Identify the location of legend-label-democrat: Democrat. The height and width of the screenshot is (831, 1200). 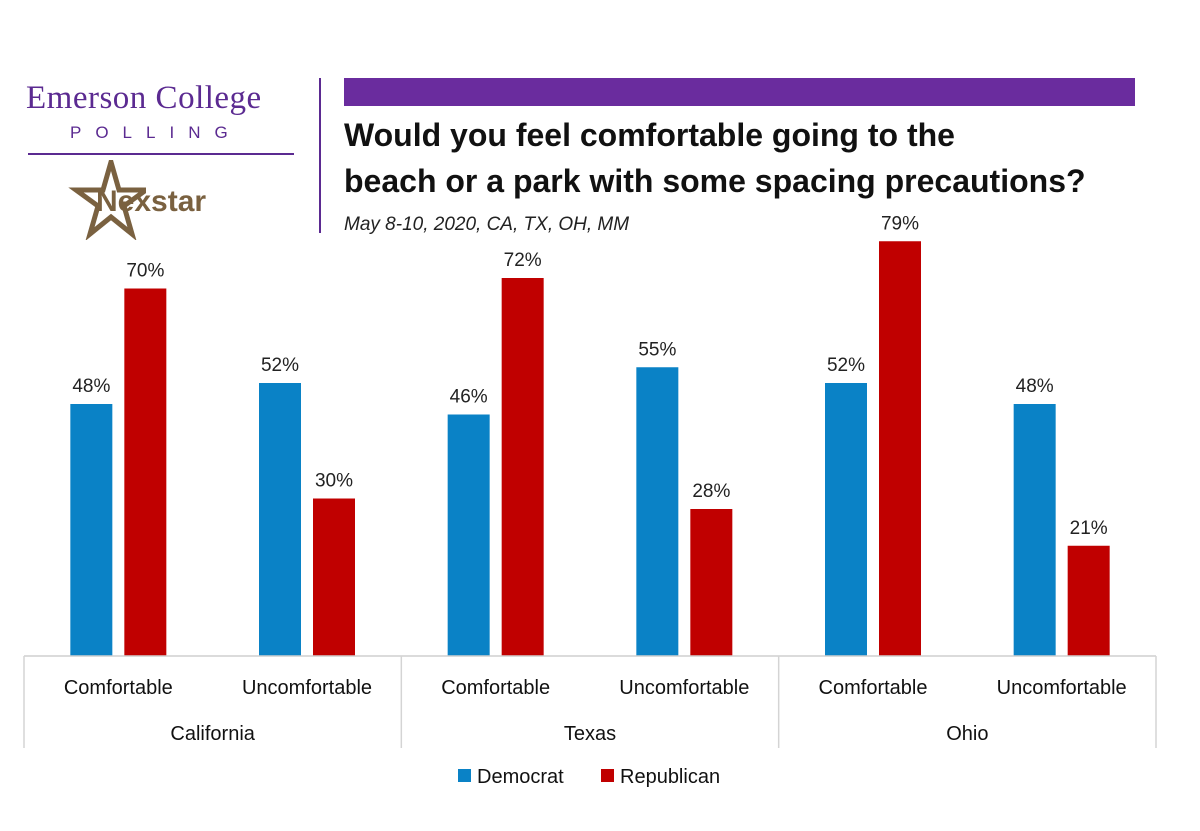
(520, 777).